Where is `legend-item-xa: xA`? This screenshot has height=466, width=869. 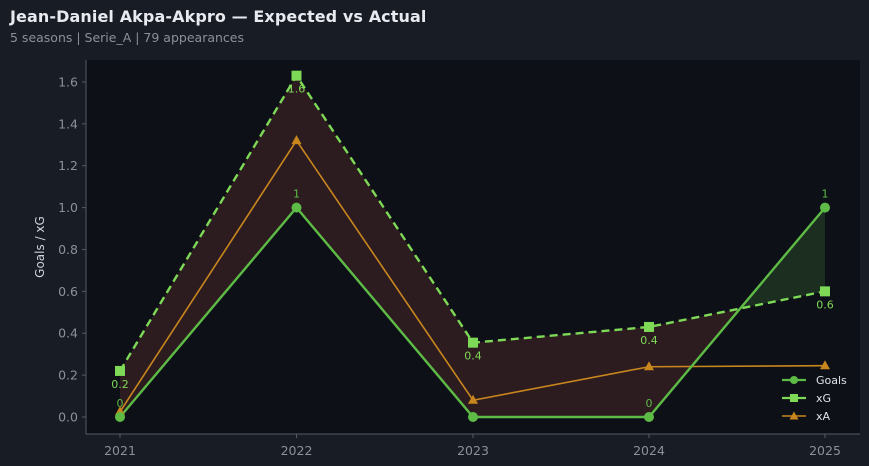
legend-item-xa: xA is located at coordinates (806, 416).